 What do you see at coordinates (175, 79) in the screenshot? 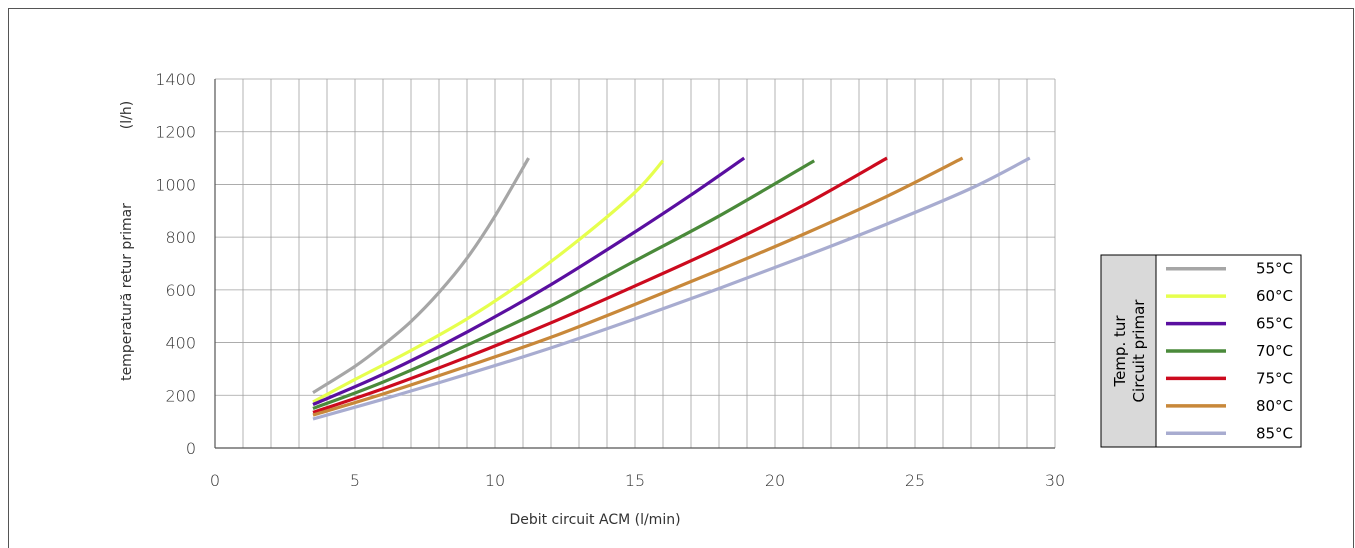
I see `y-tick-label: 1400` at bounding box center [175, 79].